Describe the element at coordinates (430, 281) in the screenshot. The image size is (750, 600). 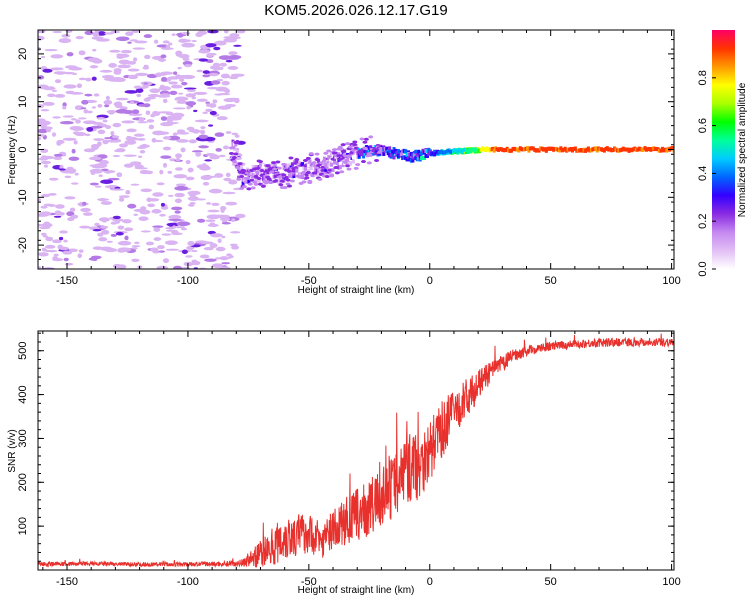
I see `spectrogram-xtick-label: 0` at that location.